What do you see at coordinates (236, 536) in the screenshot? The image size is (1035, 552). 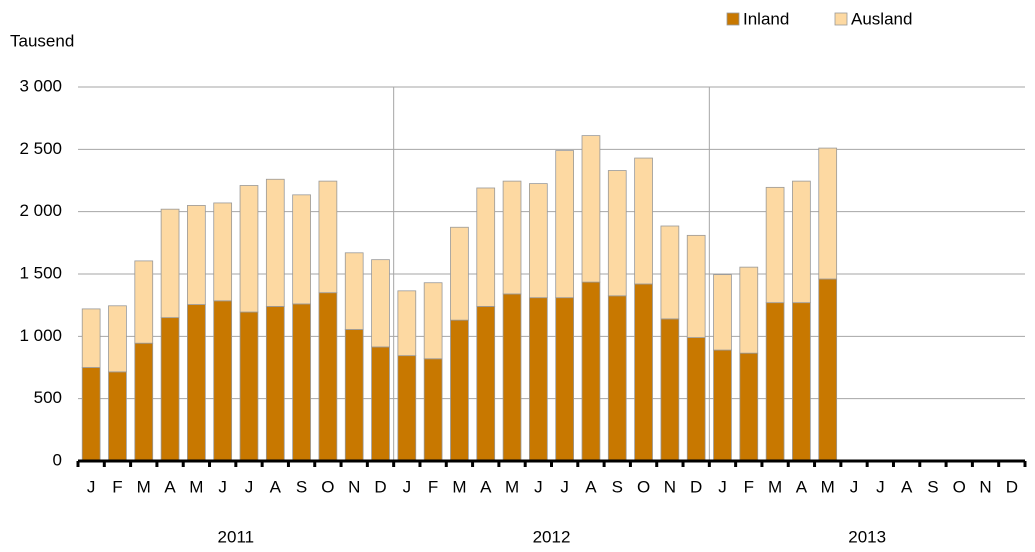 I see `year-label: 2011` at bounding box center [236, 536].